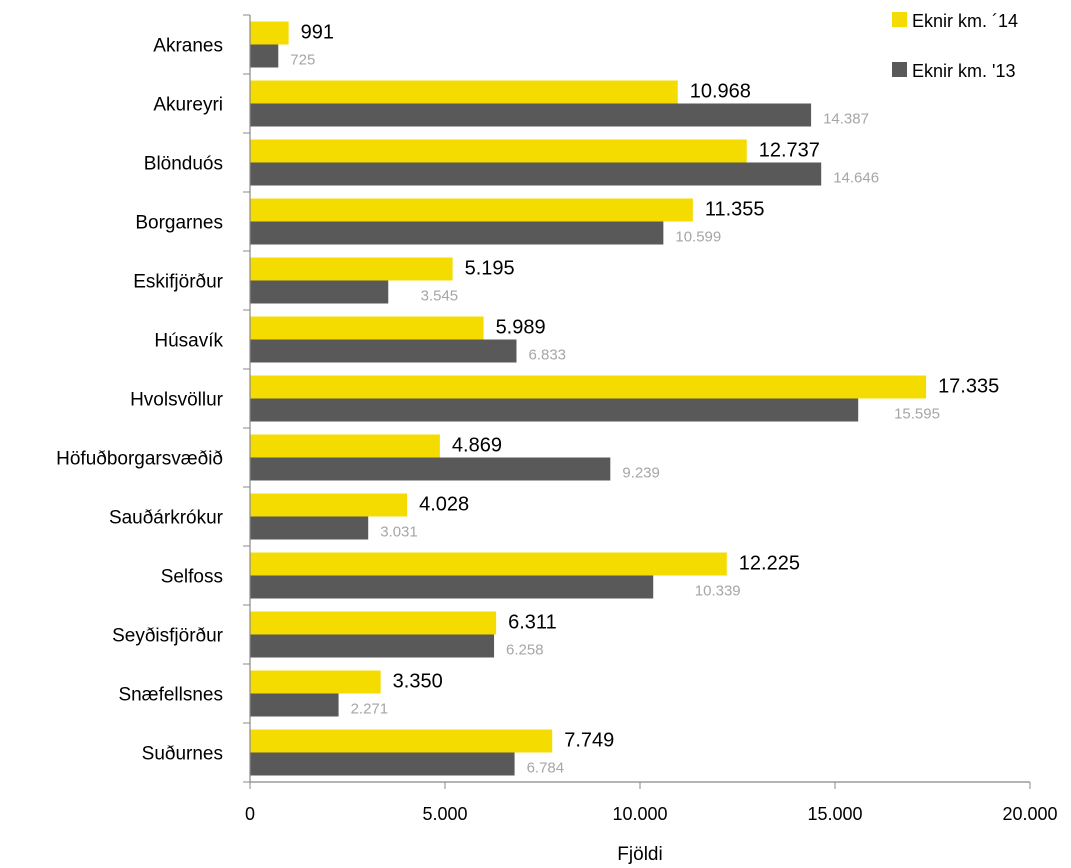 The image size is (1071, 868). I want to click on value-label-2014: 4.869, so click(477, 446).